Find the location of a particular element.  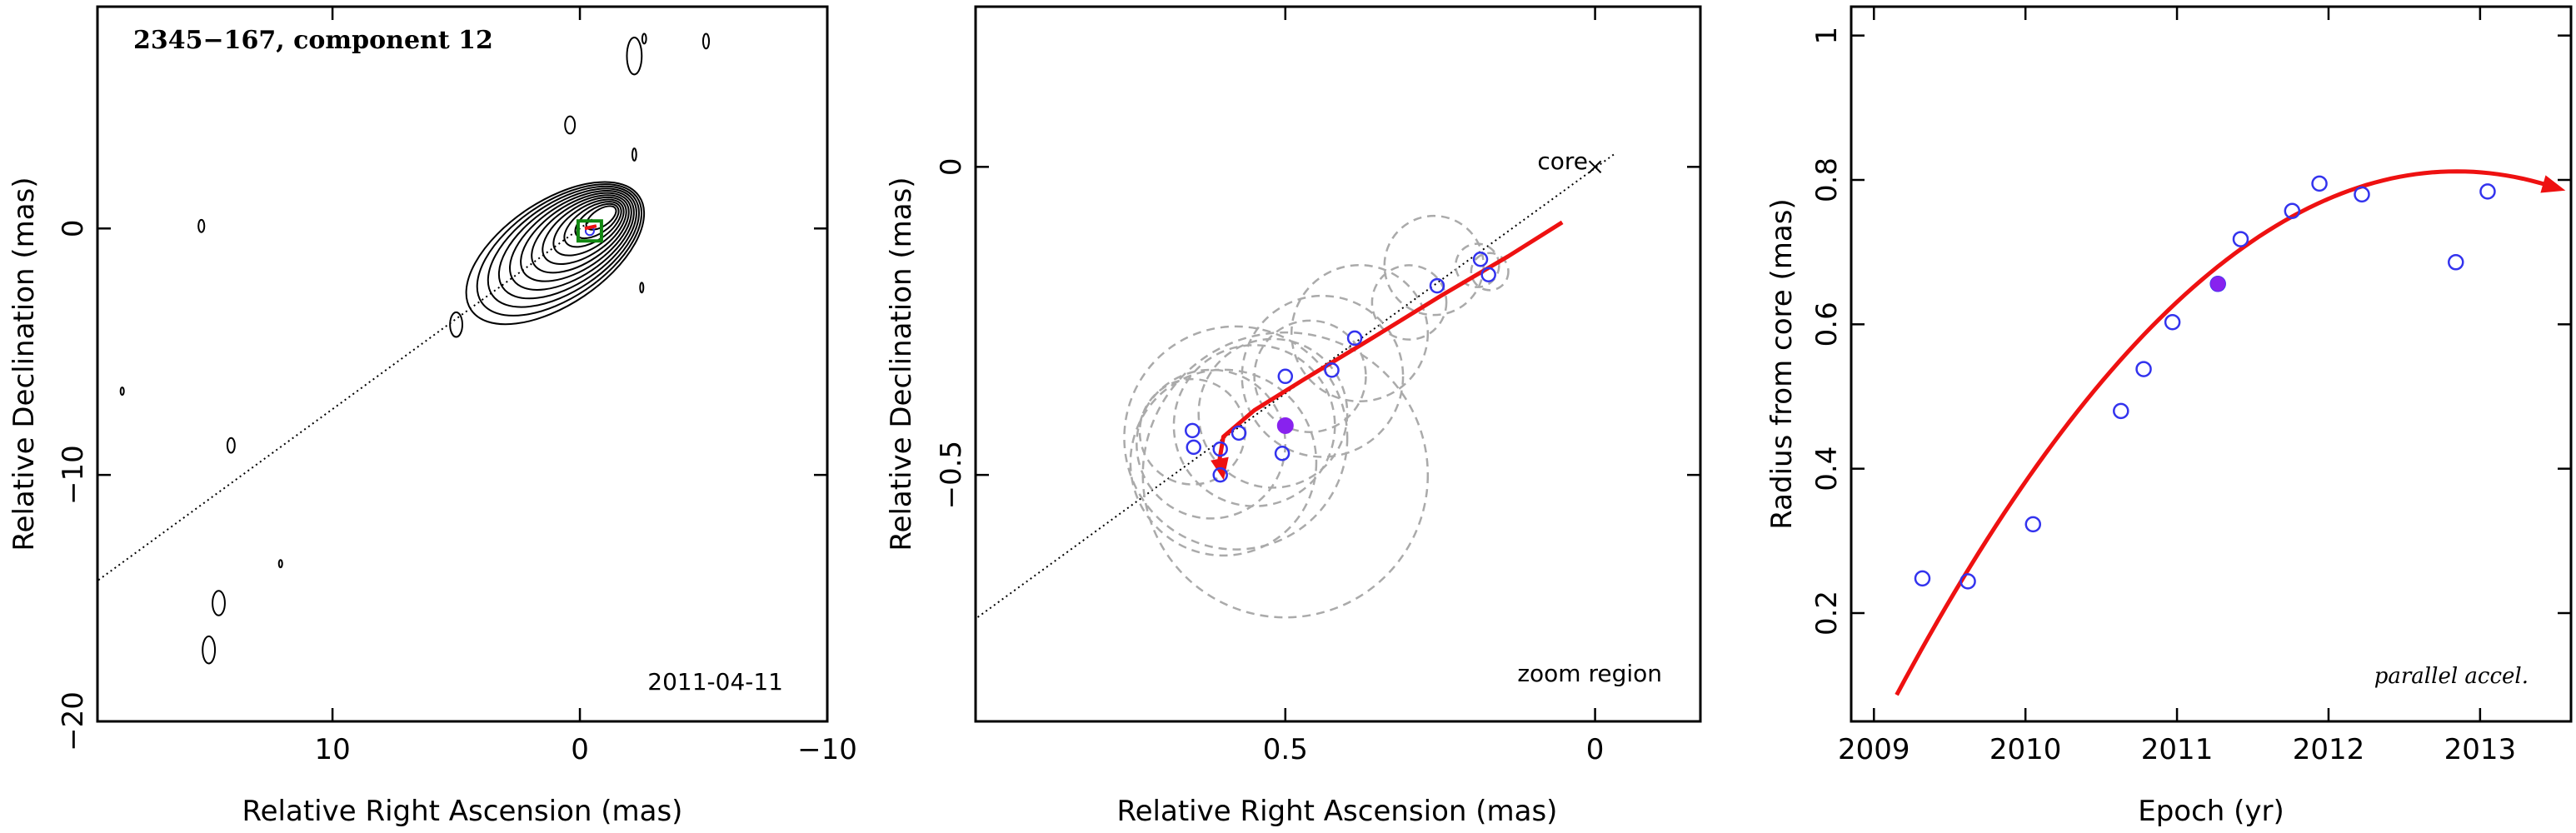

p3-ytick-label: 1 is located at coordinates (1827, 36).